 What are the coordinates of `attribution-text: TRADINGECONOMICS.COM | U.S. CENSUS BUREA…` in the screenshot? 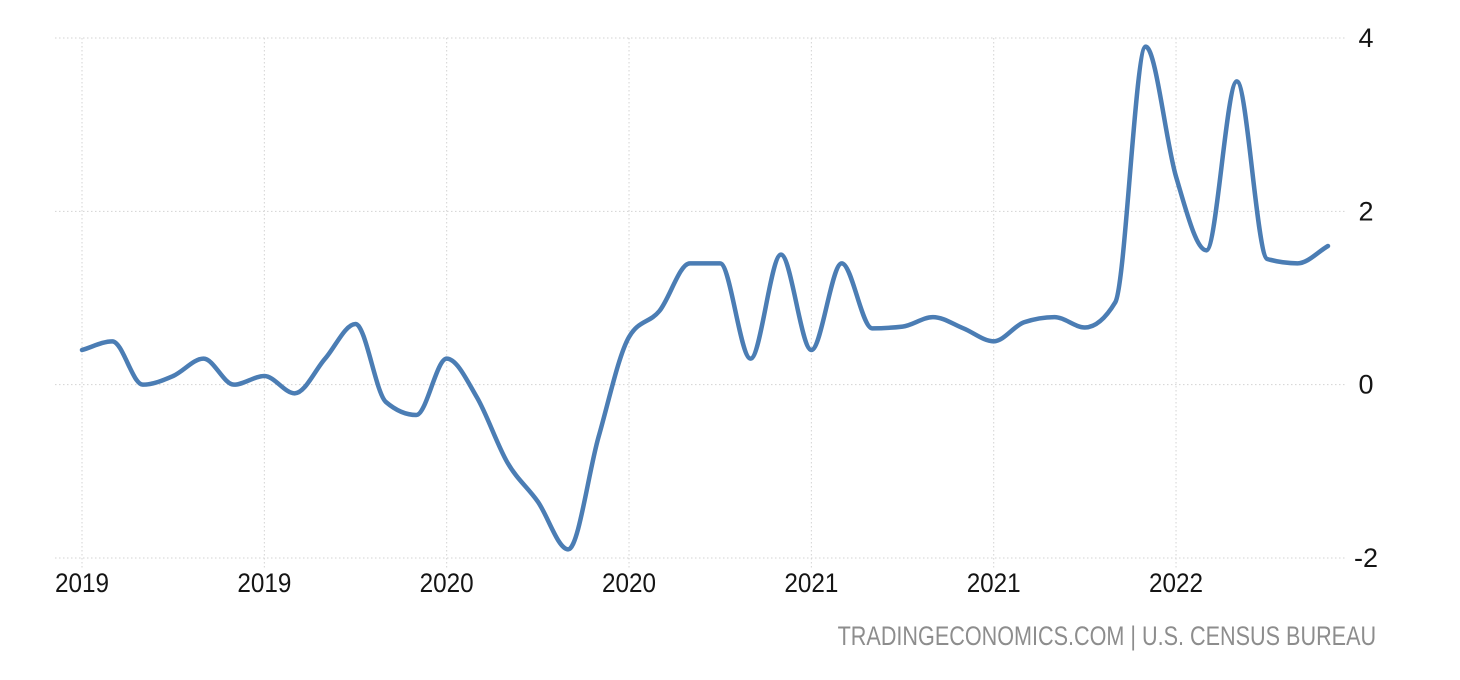 It's located at (1106, 636).